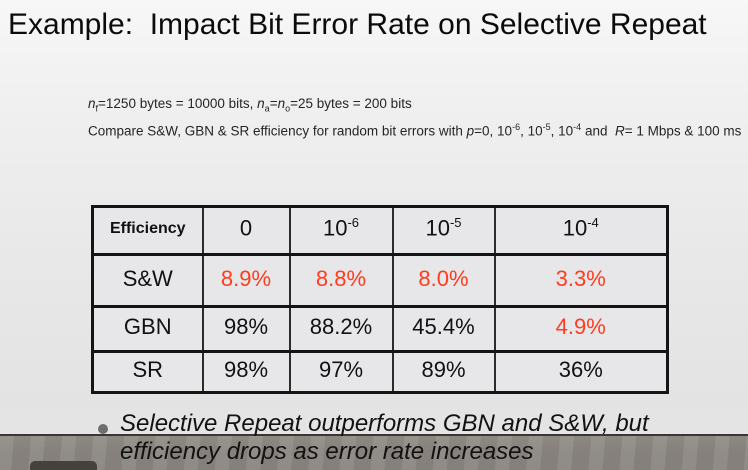 Image resolution: width=748 pixels, height=470 pixels. I want to click on params-text-2: =25 bytes = 200 bits, so click(351, 103).